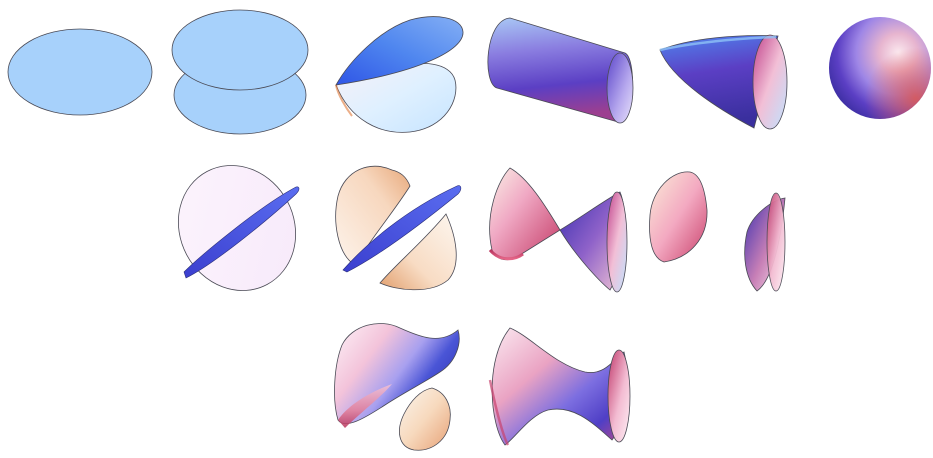 Image resolution: width=933 pixels, height=458 pixels. What do you see at coordinates (80, 72) in the screenshot?
I see `single-plane-surface` at bounding box center [80, 72].